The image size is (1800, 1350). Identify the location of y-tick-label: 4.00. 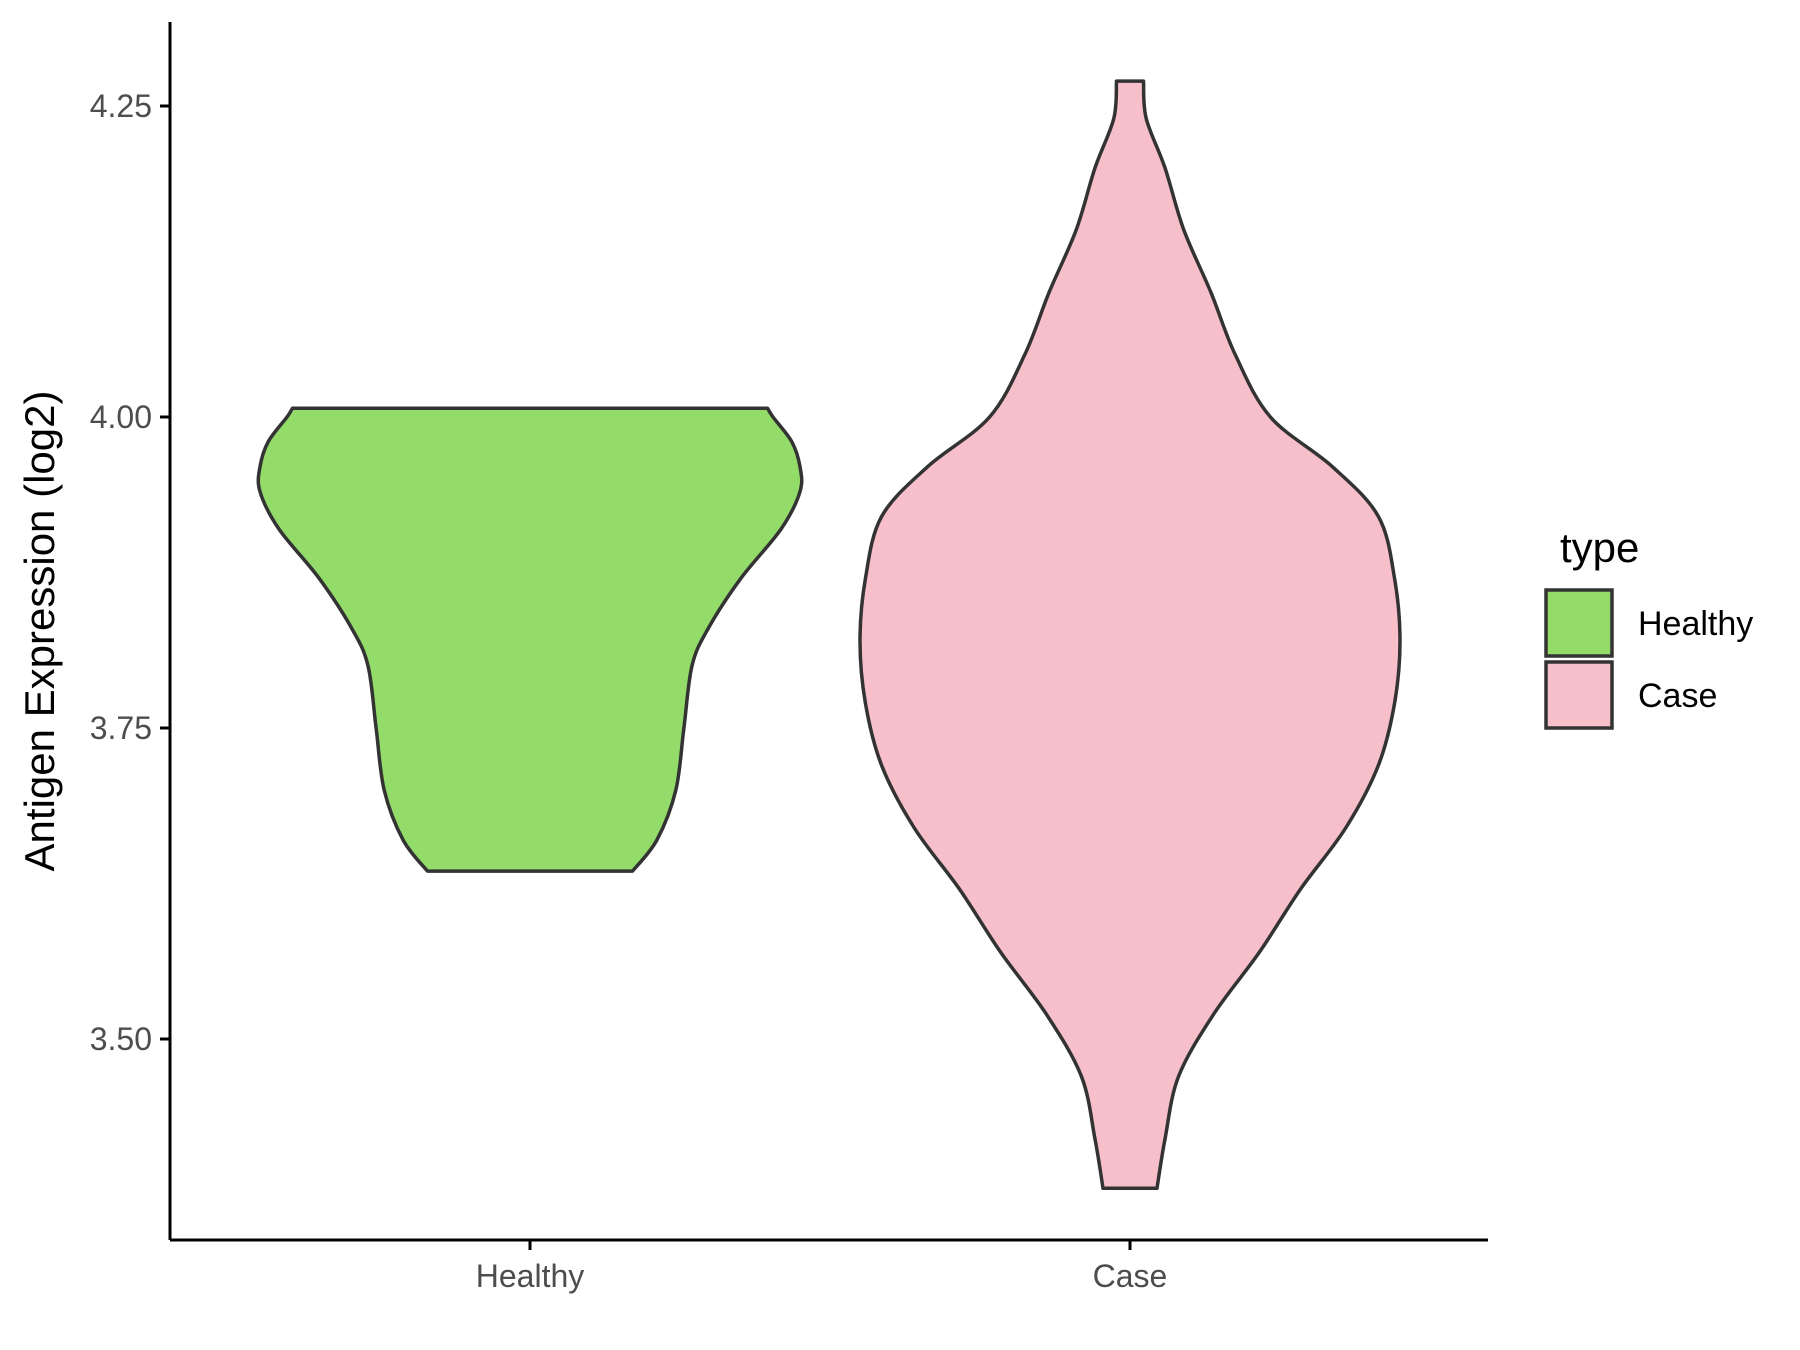
(121, 417).